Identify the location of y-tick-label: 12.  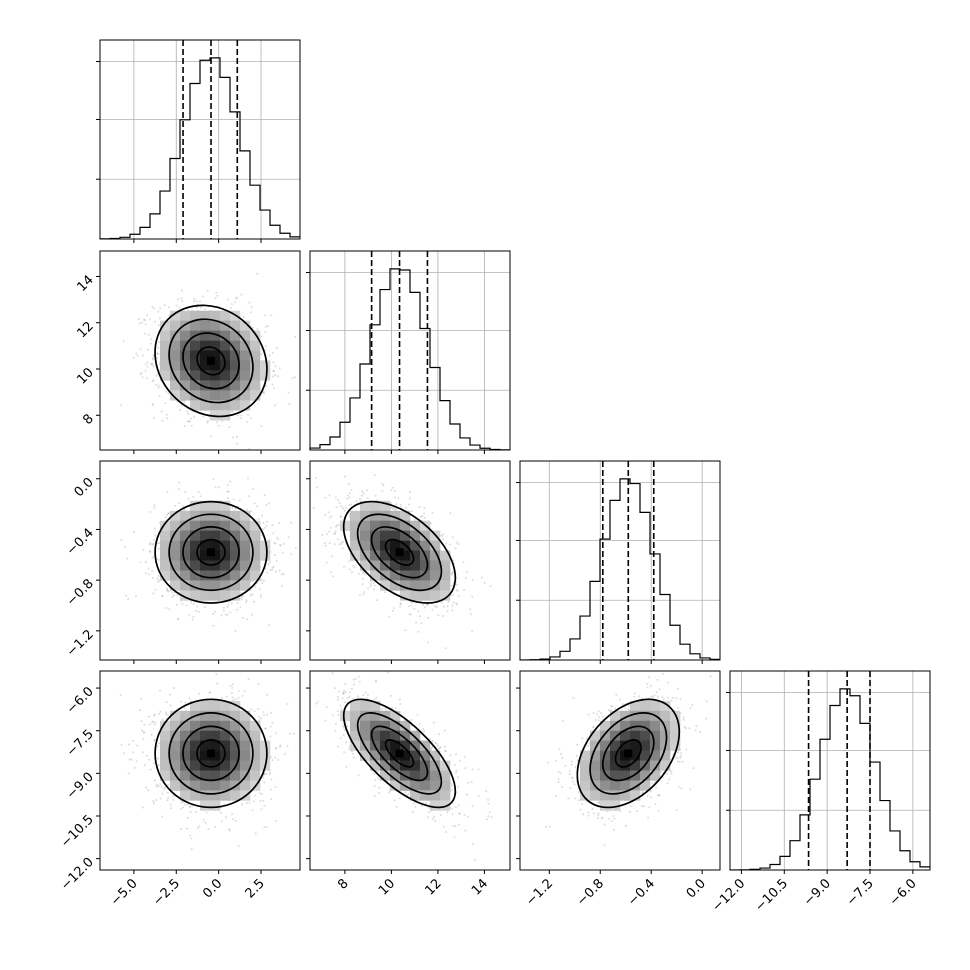
(86, 330).